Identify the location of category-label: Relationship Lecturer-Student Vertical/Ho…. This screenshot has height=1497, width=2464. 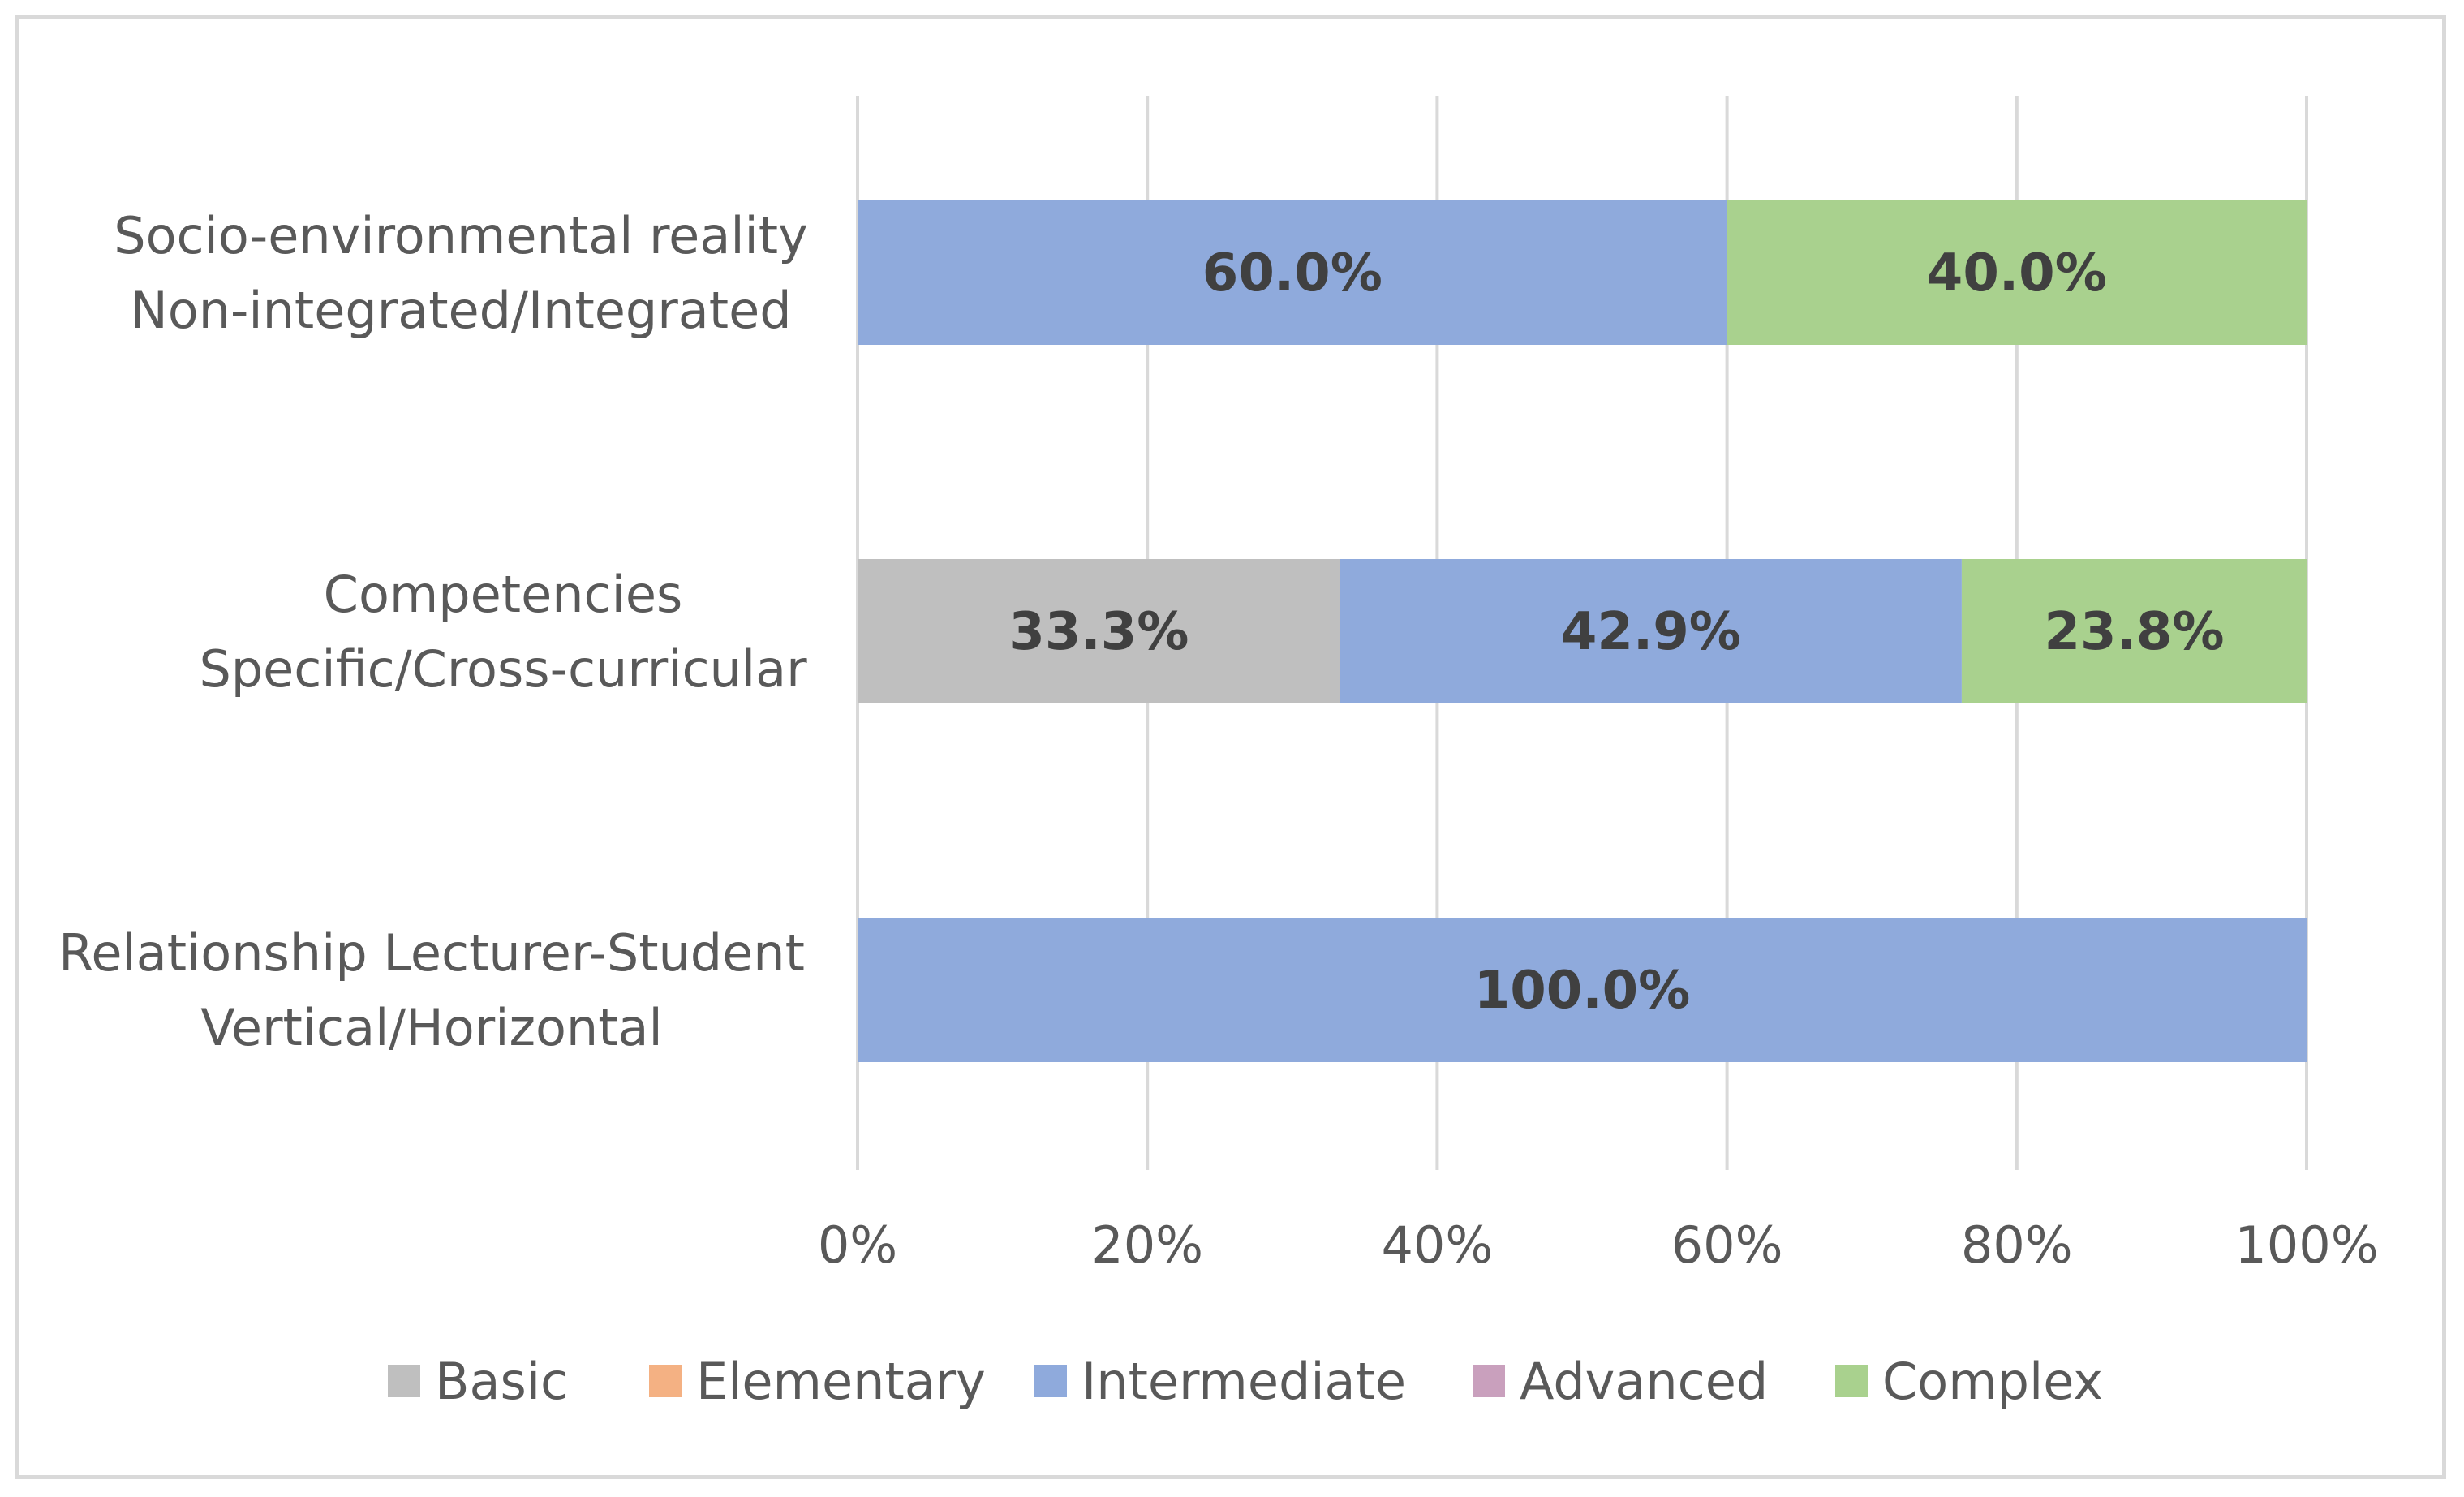
(431, 990).